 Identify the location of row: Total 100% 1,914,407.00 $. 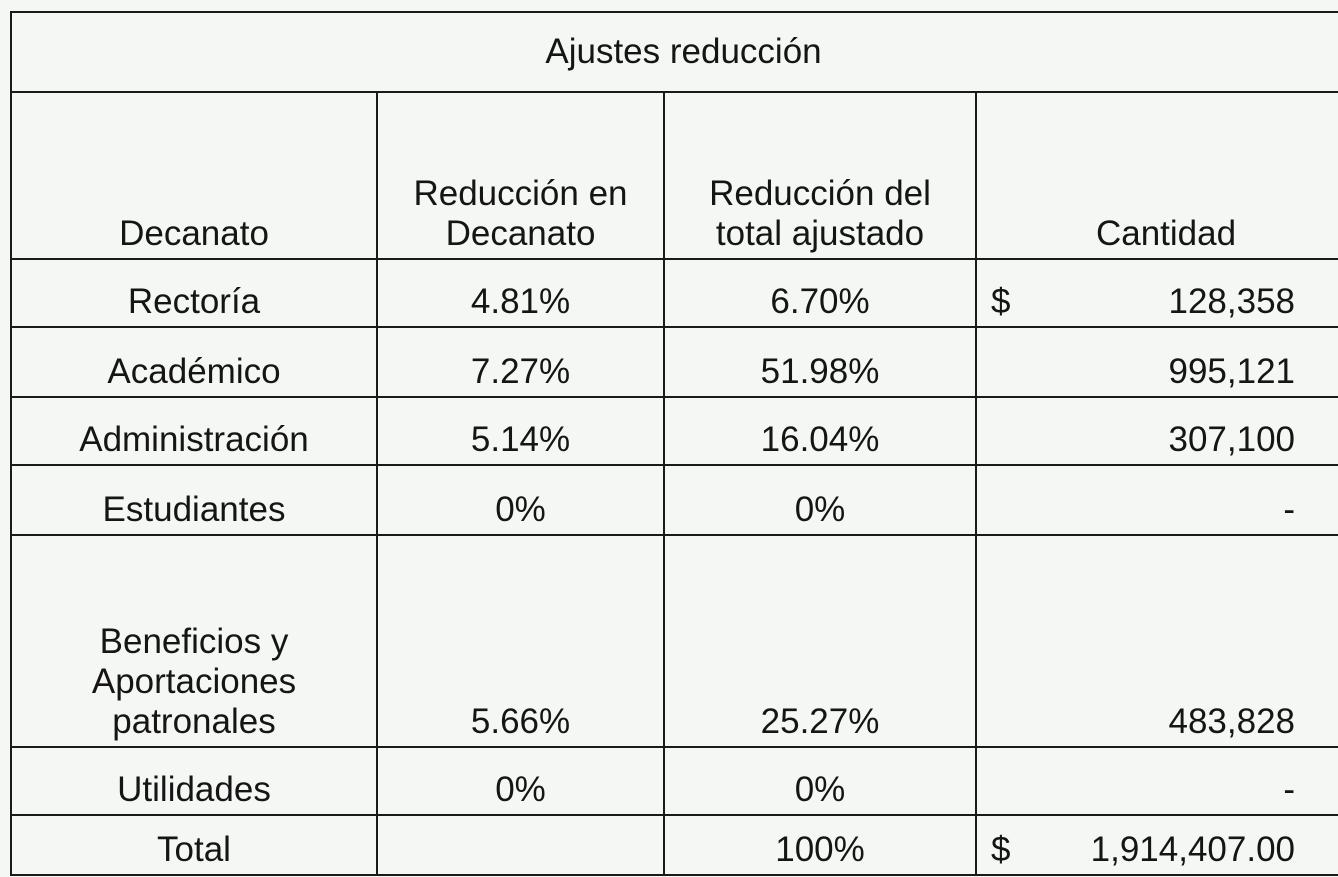
(674, 845).